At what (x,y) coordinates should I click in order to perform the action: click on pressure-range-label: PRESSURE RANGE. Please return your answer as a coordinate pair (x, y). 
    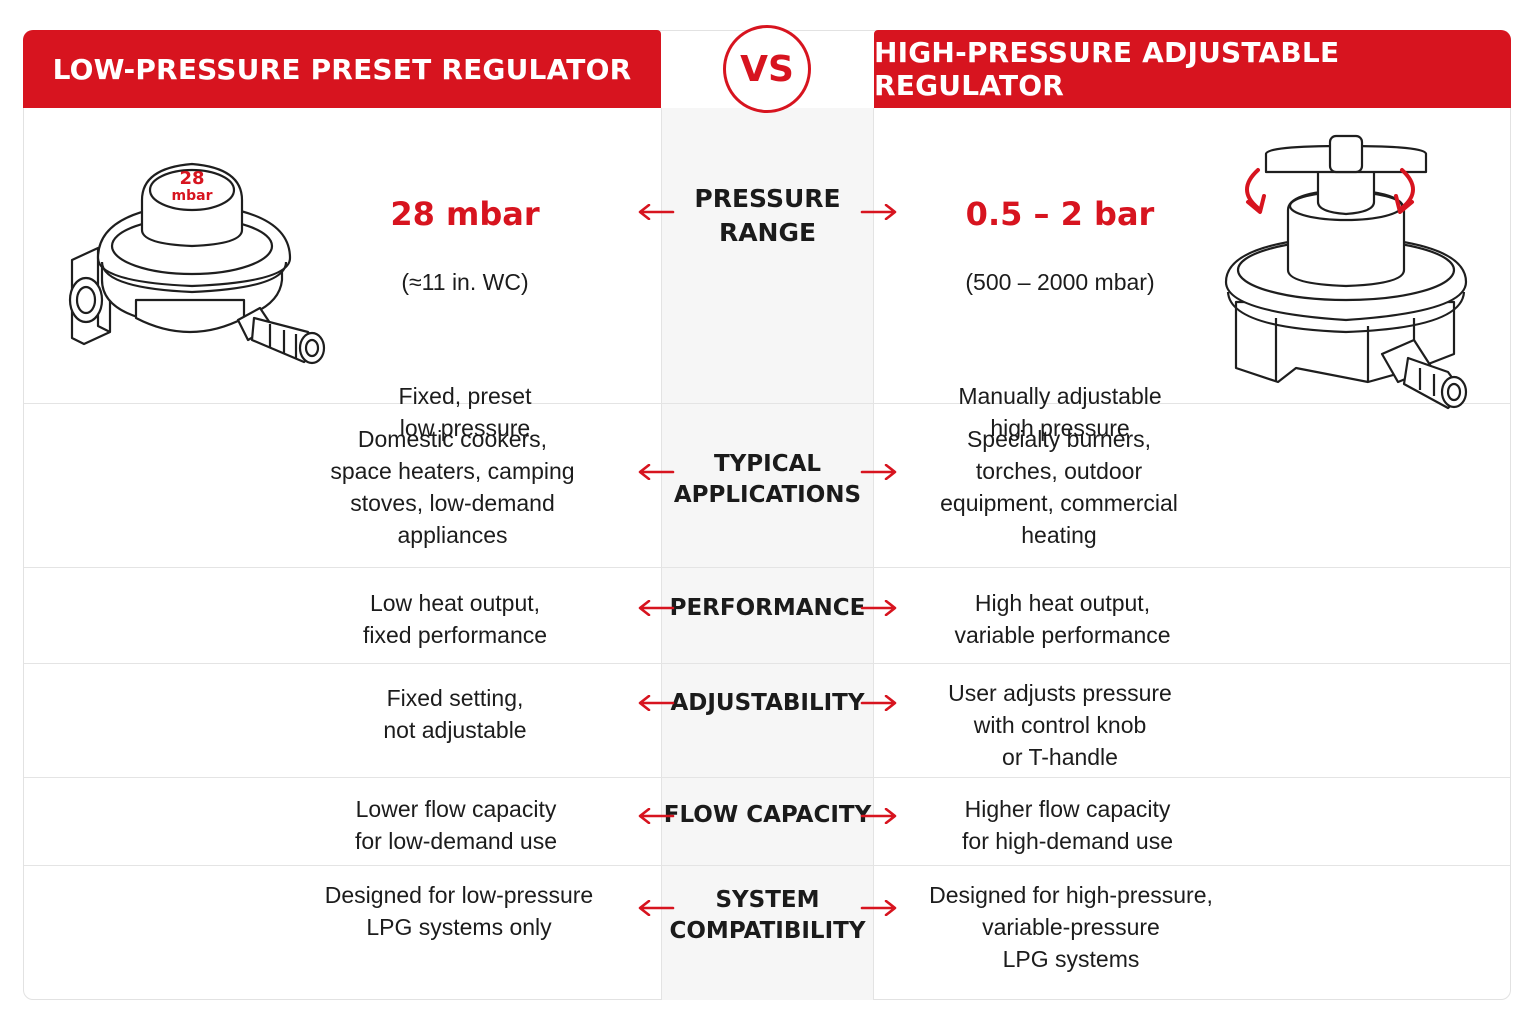
    Looking at the image, I should click on (767, 215).